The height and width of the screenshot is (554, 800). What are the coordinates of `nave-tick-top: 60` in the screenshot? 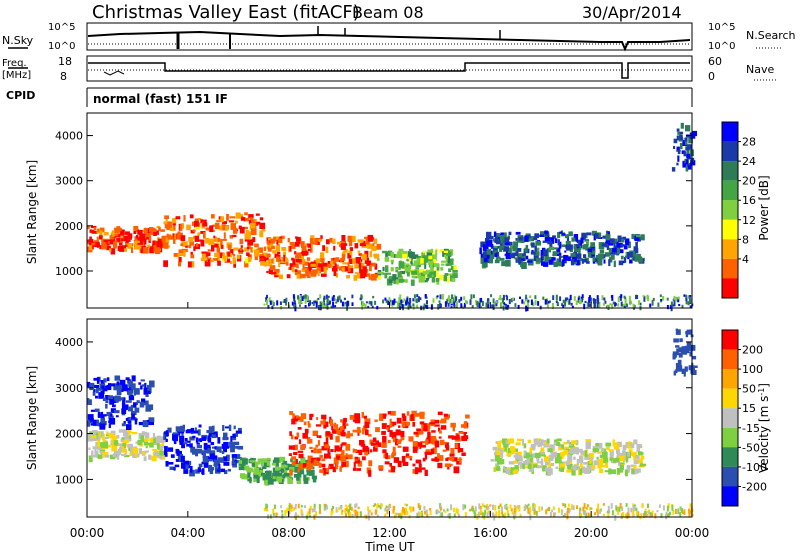 It's located at (715, 61).